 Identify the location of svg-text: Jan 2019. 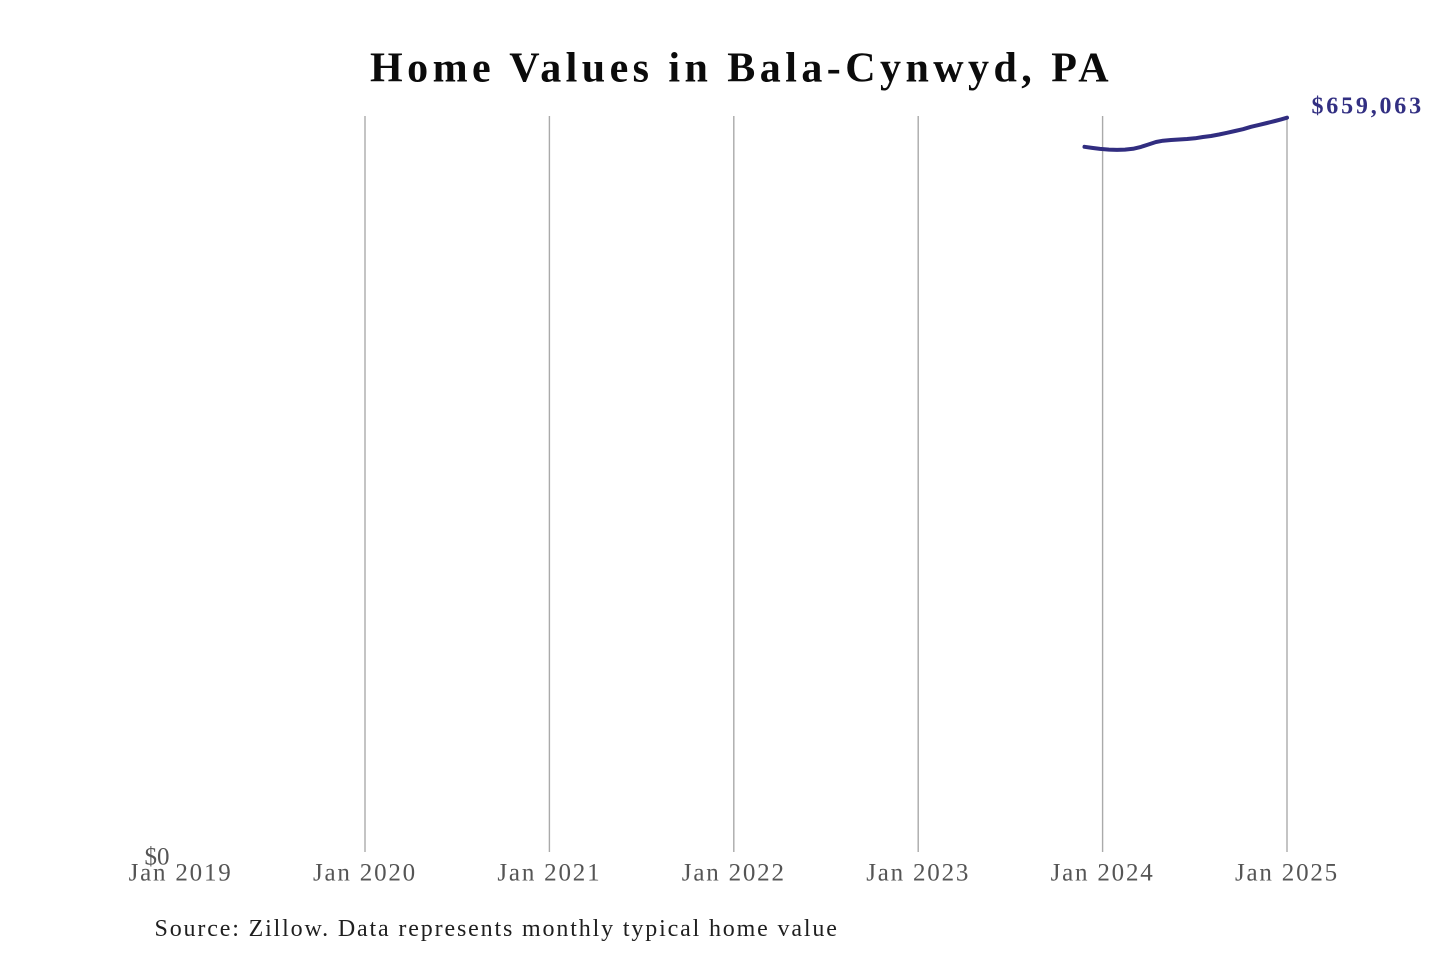
(181, 873).